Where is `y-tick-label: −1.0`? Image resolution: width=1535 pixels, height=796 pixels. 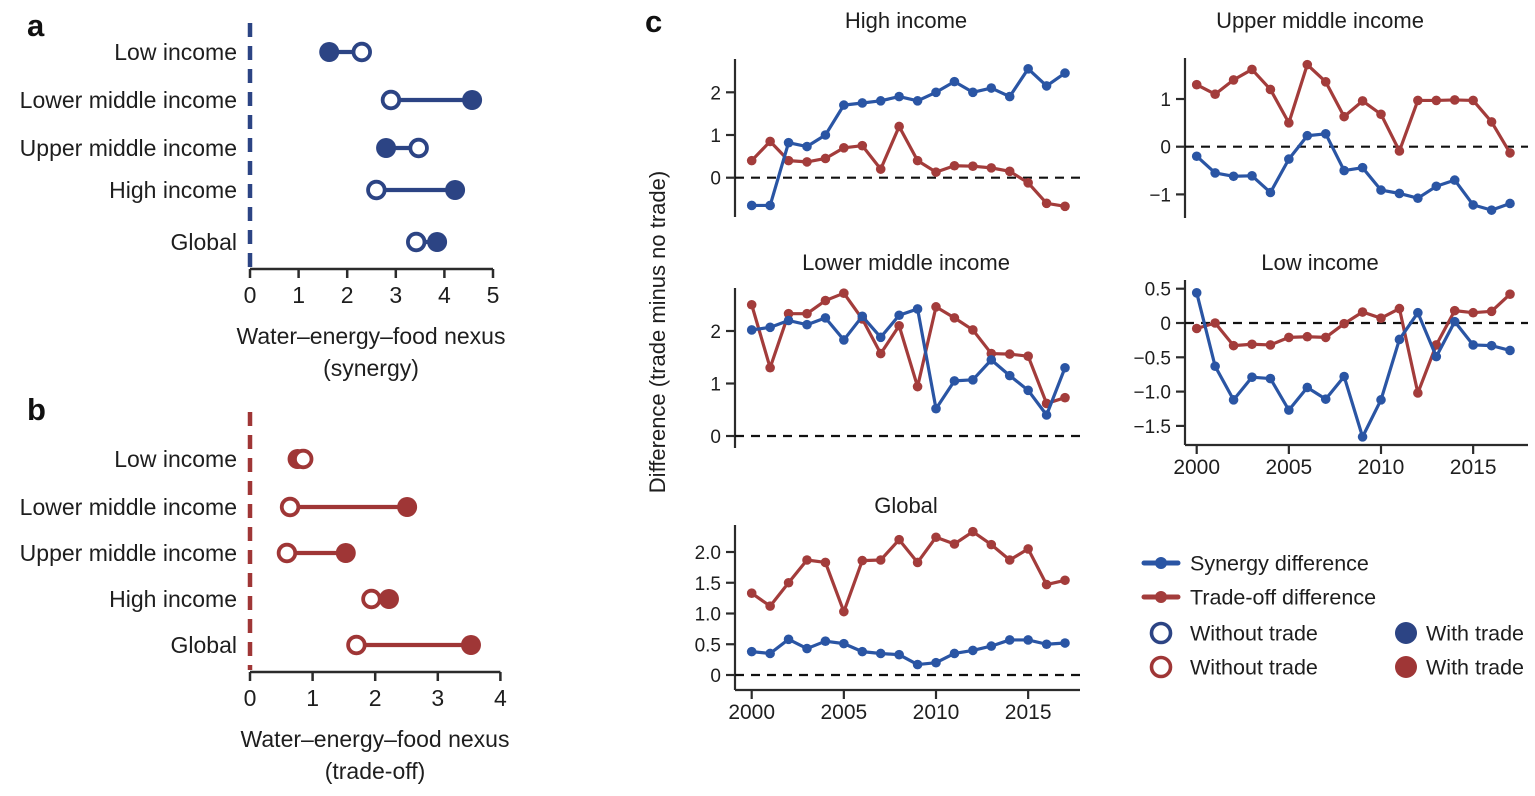 y-tick-label: −1.0 is located at coordinates (1152, 393).